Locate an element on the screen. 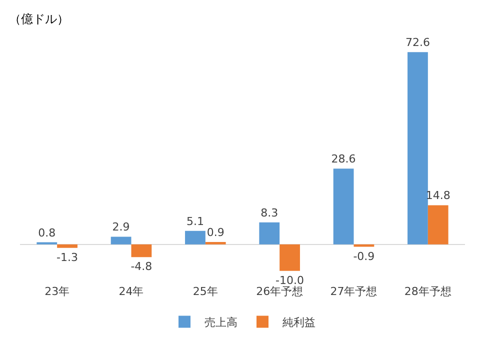 This screenshot has width=480, height=348. data-label: 28.6 is located at coordinates (343, 159).